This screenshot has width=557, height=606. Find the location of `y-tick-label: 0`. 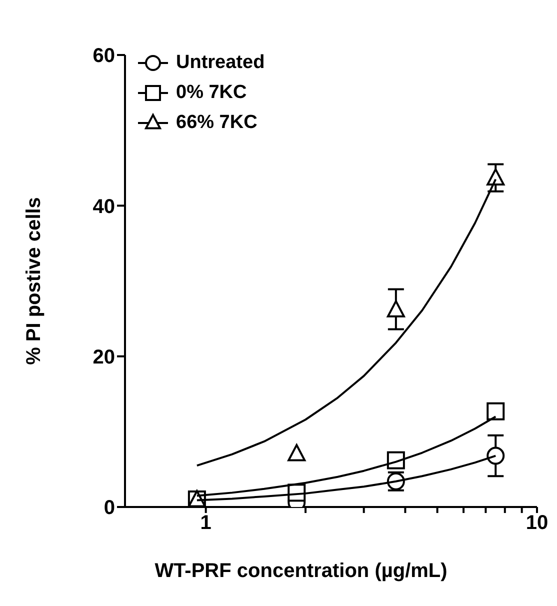

y-tick-label: 0 is located at coordinates (109, 508).